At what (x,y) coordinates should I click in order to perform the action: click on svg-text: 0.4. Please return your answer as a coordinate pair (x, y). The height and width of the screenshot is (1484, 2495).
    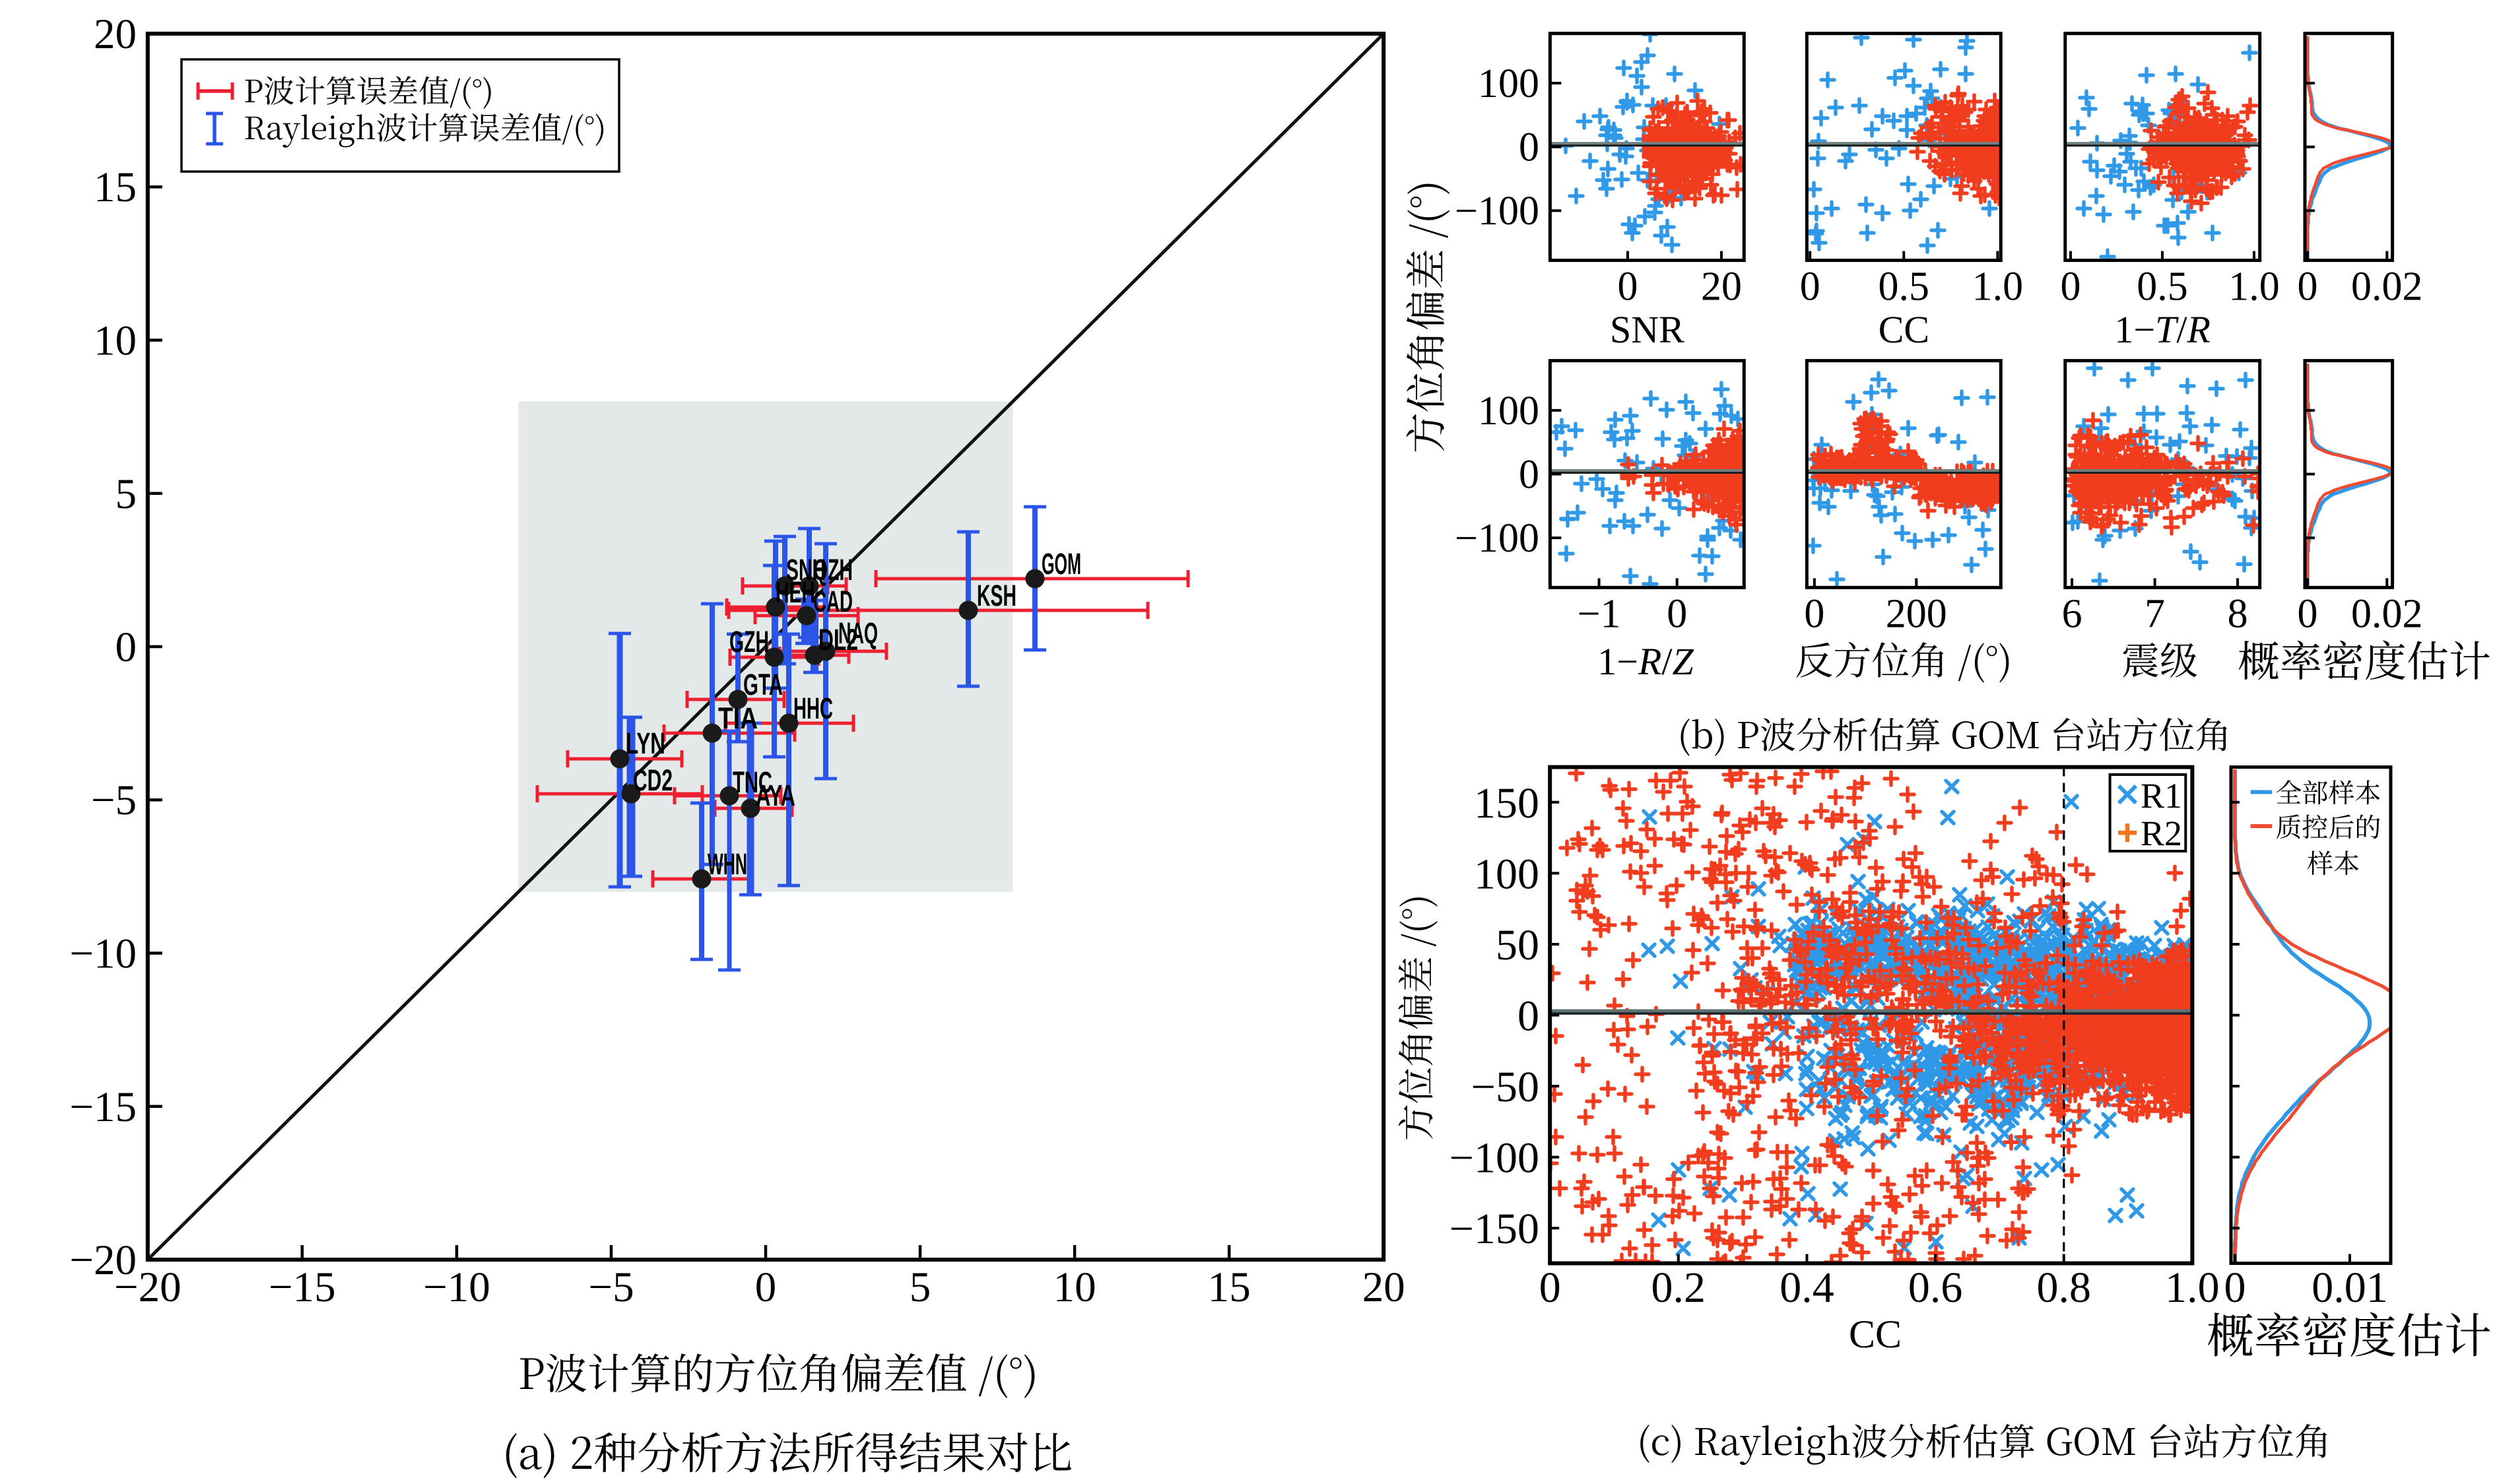
    Looking at the image, I should click on (1807, 1288).